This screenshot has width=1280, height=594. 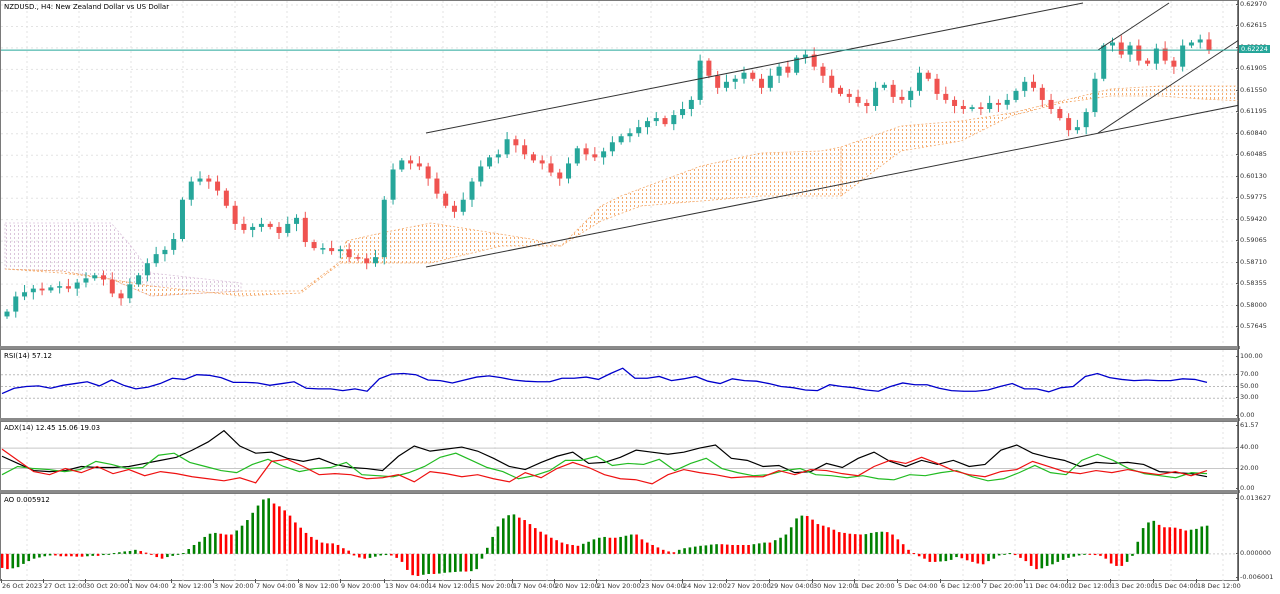 I want to click on y-tick-label: -0.006001, so click(x=1254, y=577).